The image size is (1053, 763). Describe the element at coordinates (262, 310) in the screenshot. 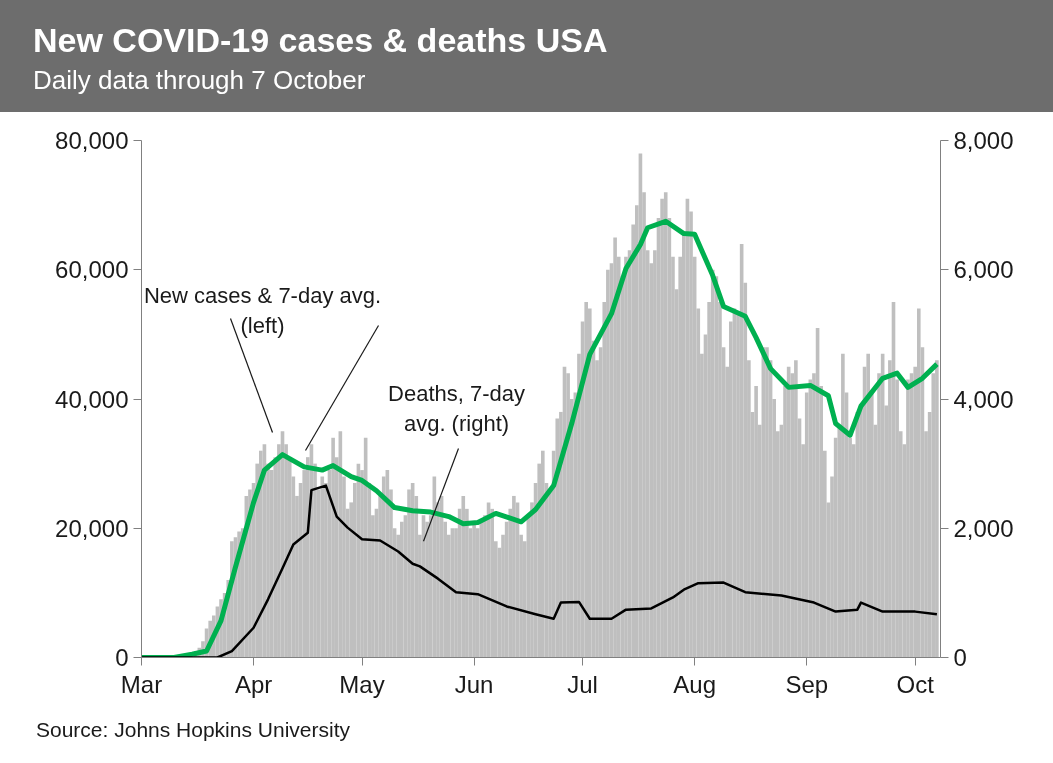

I see `annotation: New cases & 7-day avg. (left)` at that location.